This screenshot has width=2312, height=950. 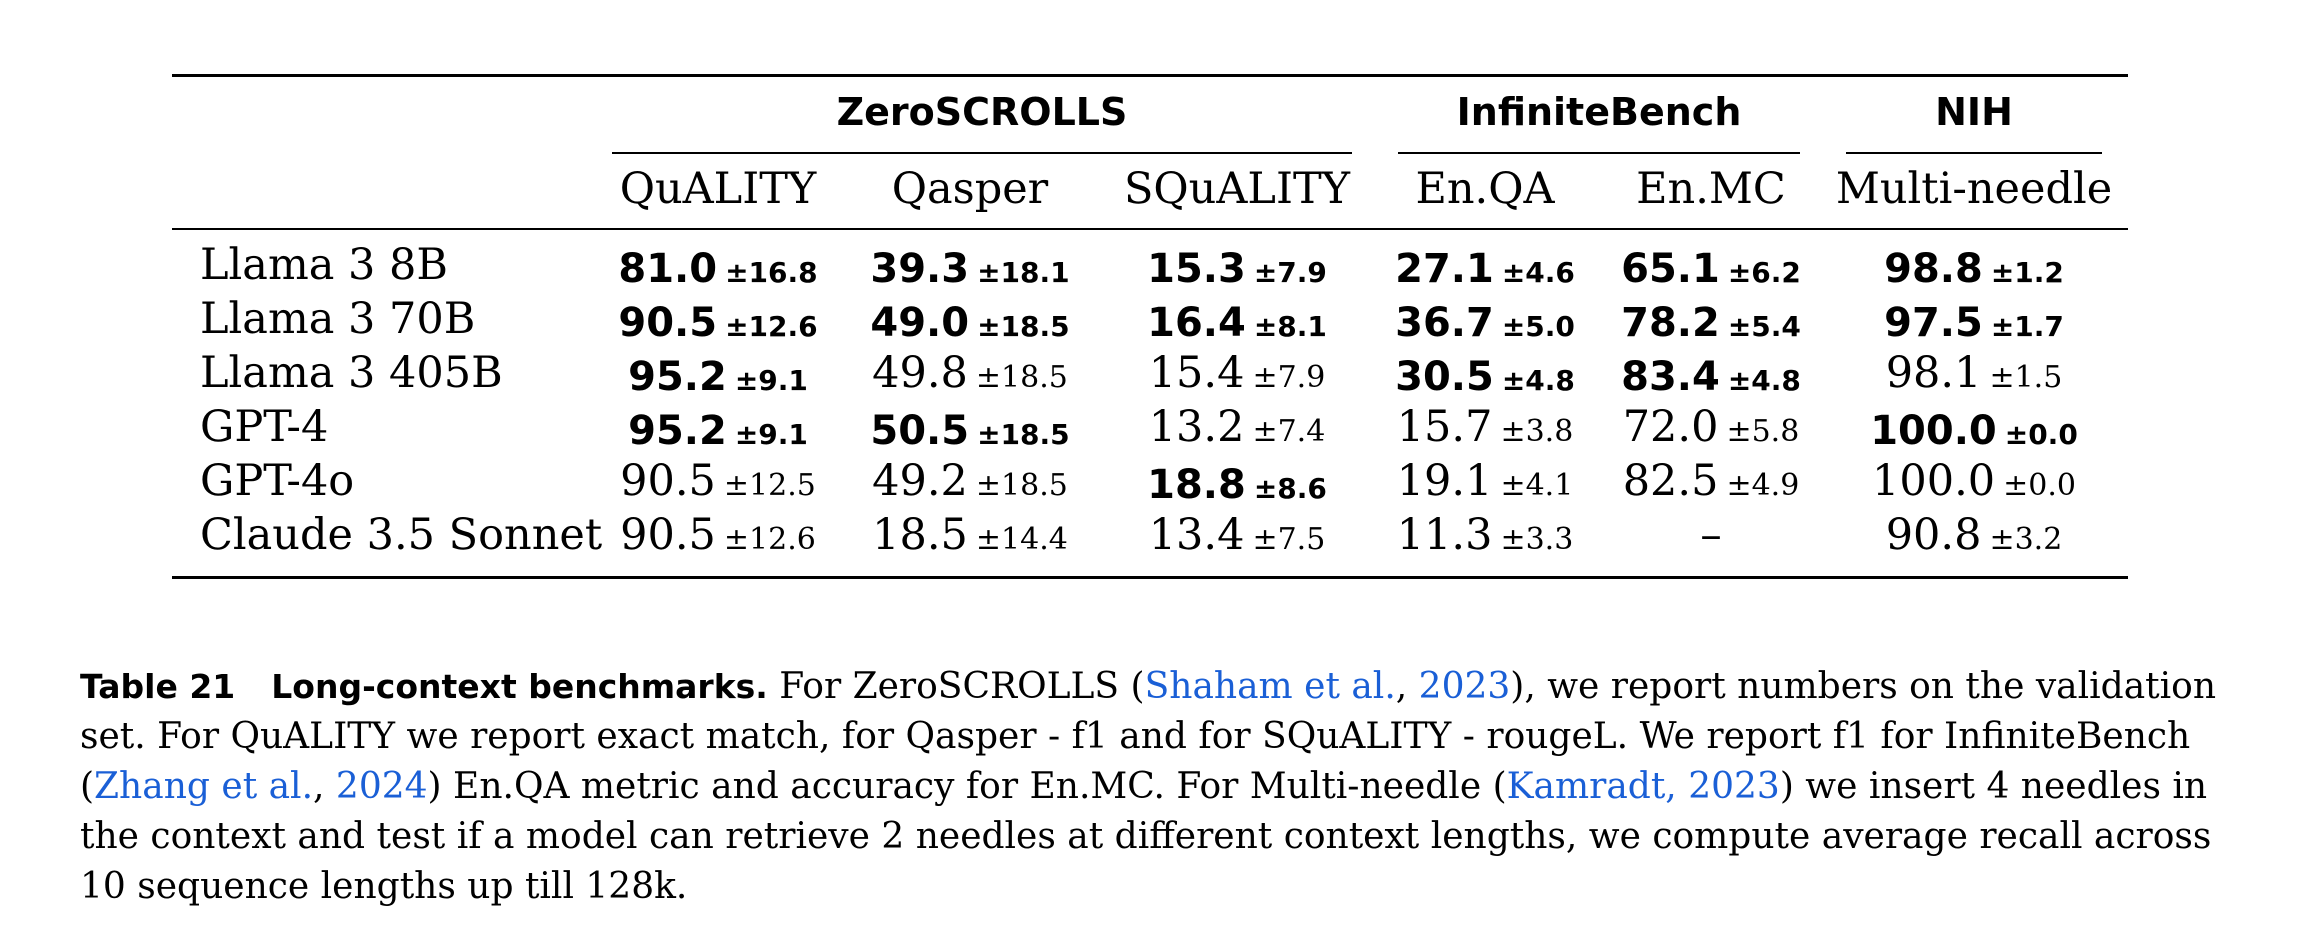 I want to click on citation-link-zhang-authors: Zhang et al., so click(x=204, y=786).